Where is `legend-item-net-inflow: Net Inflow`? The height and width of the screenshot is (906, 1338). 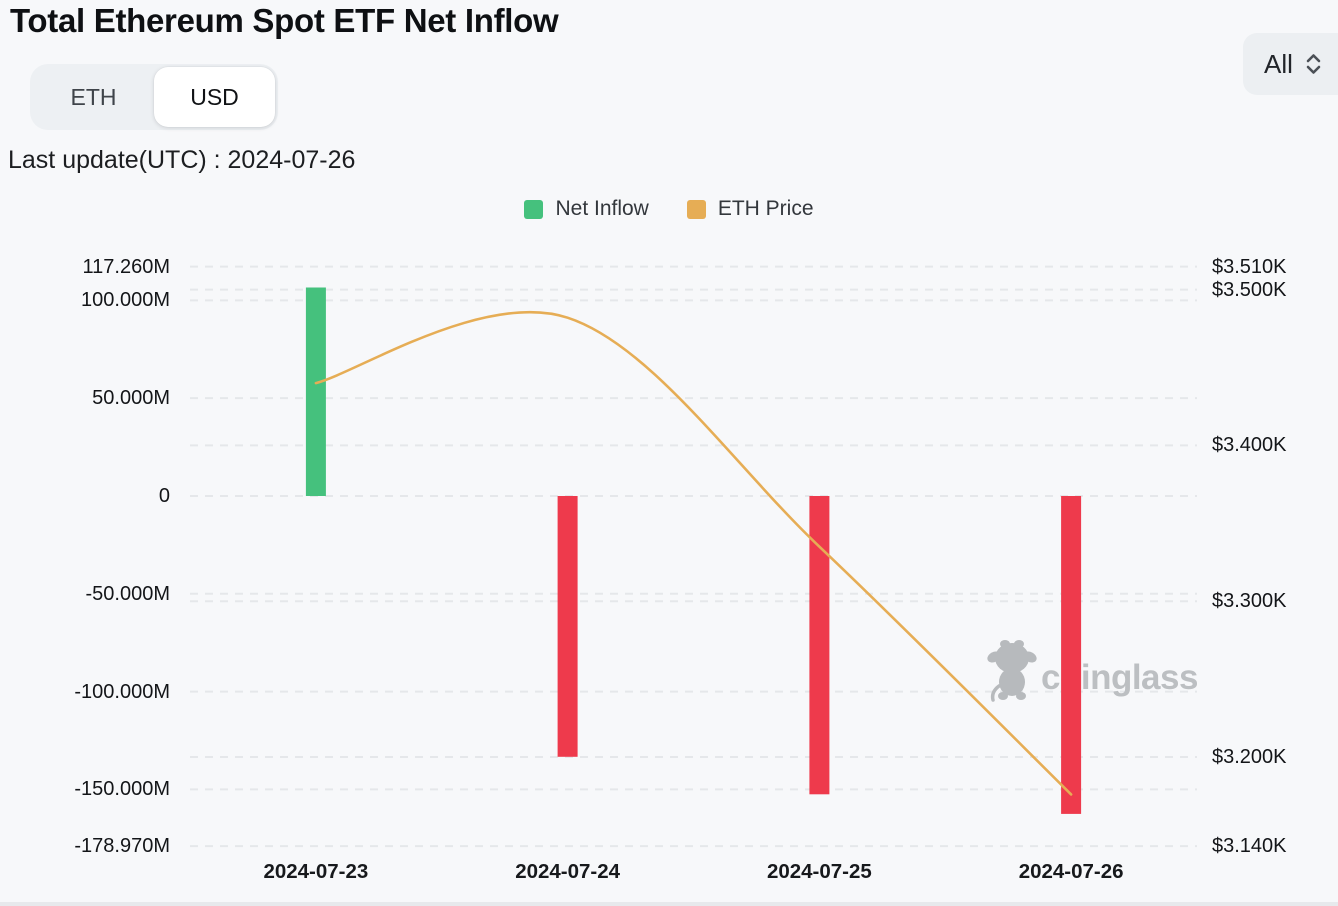
legend-item-net-inflow: Net Inflow is located at coordinates (586, 209).